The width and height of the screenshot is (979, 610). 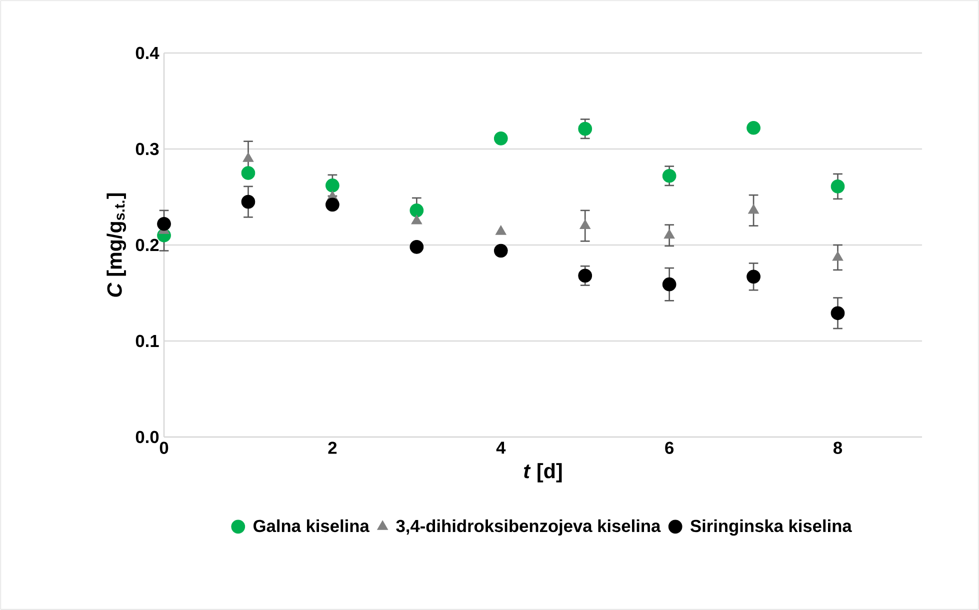 I want to click on x-tick-label: 4, so click(x=501, y=448).